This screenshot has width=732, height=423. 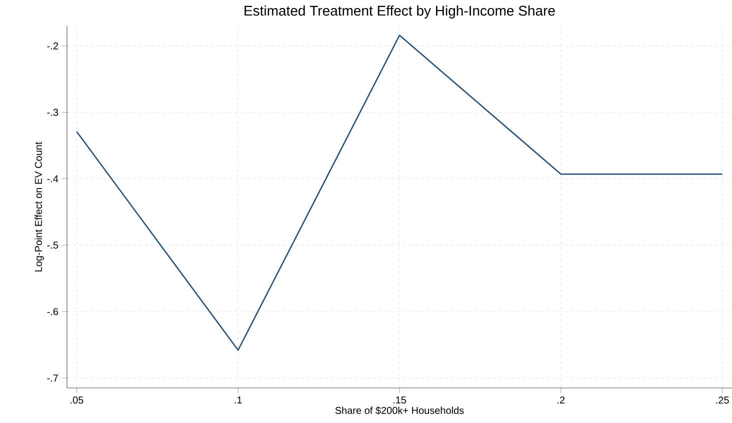 What do you see at coordinates (39, 207) in the screenshot?
I see `y-axis-title: Log-Point Effect on EV Count` at bounding box center [39, 207].